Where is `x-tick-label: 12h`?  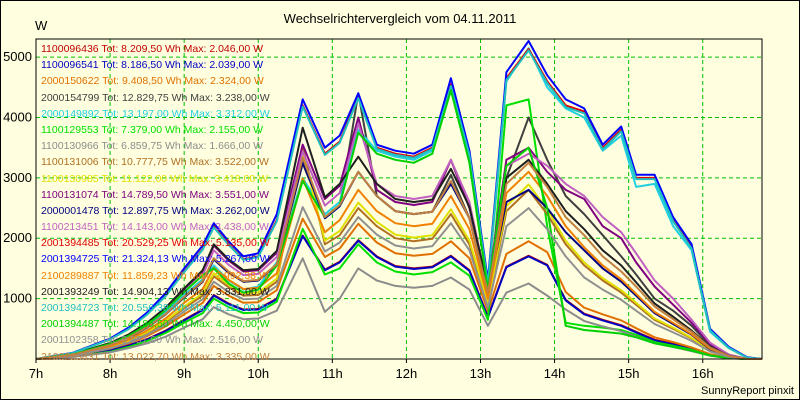 x-tick-label: 12h is located at coordinates (407, 373).